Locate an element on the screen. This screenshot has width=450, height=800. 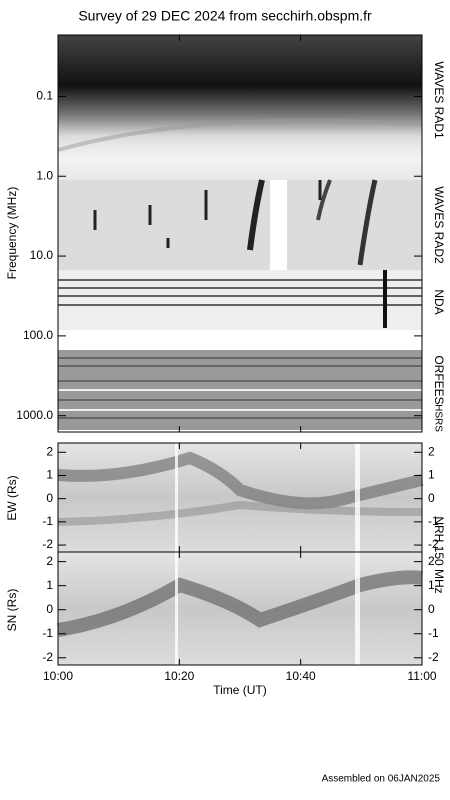
x-tick-label: 10:40 is located at coordinates (301, 676).